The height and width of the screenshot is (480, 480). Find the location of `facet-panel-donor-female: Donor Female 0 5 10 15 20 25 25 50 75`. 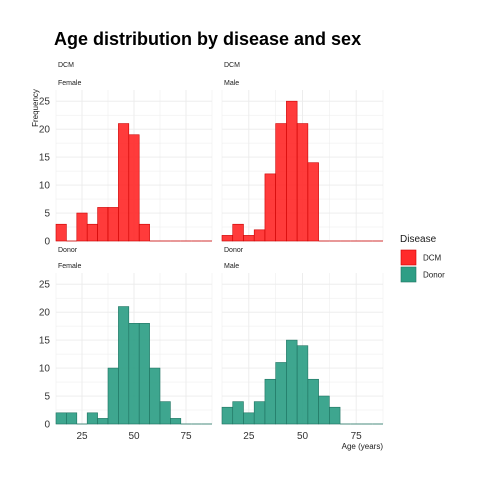

facet-panel-donor-female: Donor Female 0 5 10 15 20 25 25 50 75 is located at coordinates (126, 344).